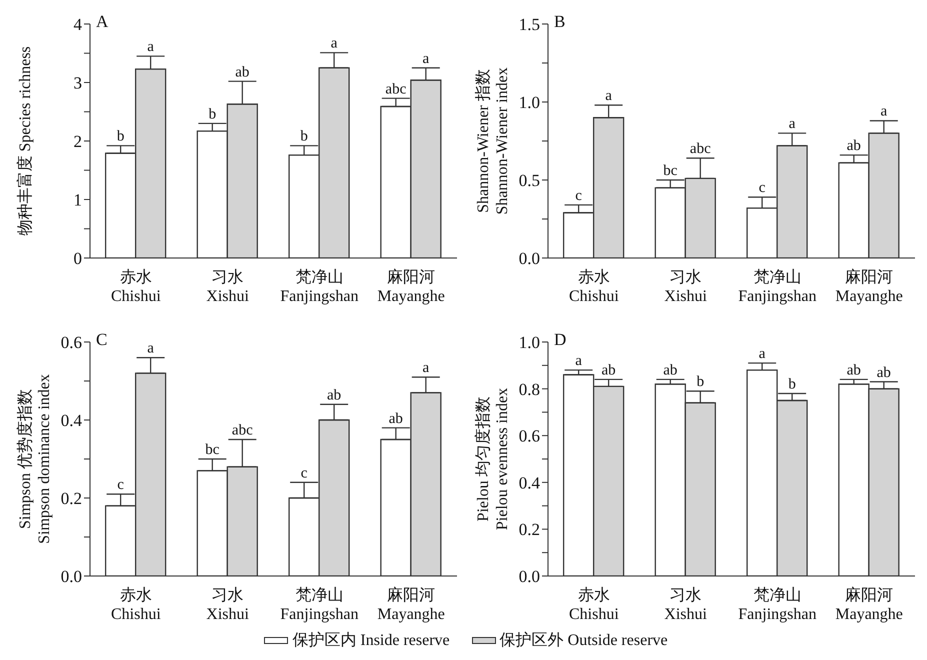 The height and width of the screenshot is (660, 927). Describe the element at coordinates (529, 180) in the screenshot. I see `y-tick-label: 0.5` at that location.